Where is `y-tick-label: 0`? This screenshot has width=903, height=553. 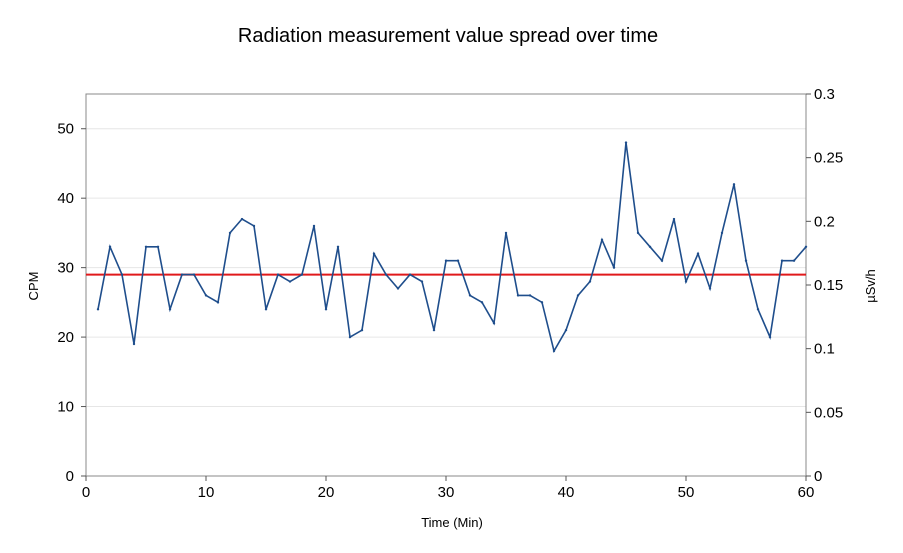 y-tick-label: 0 is located at coordinates (70, 476).